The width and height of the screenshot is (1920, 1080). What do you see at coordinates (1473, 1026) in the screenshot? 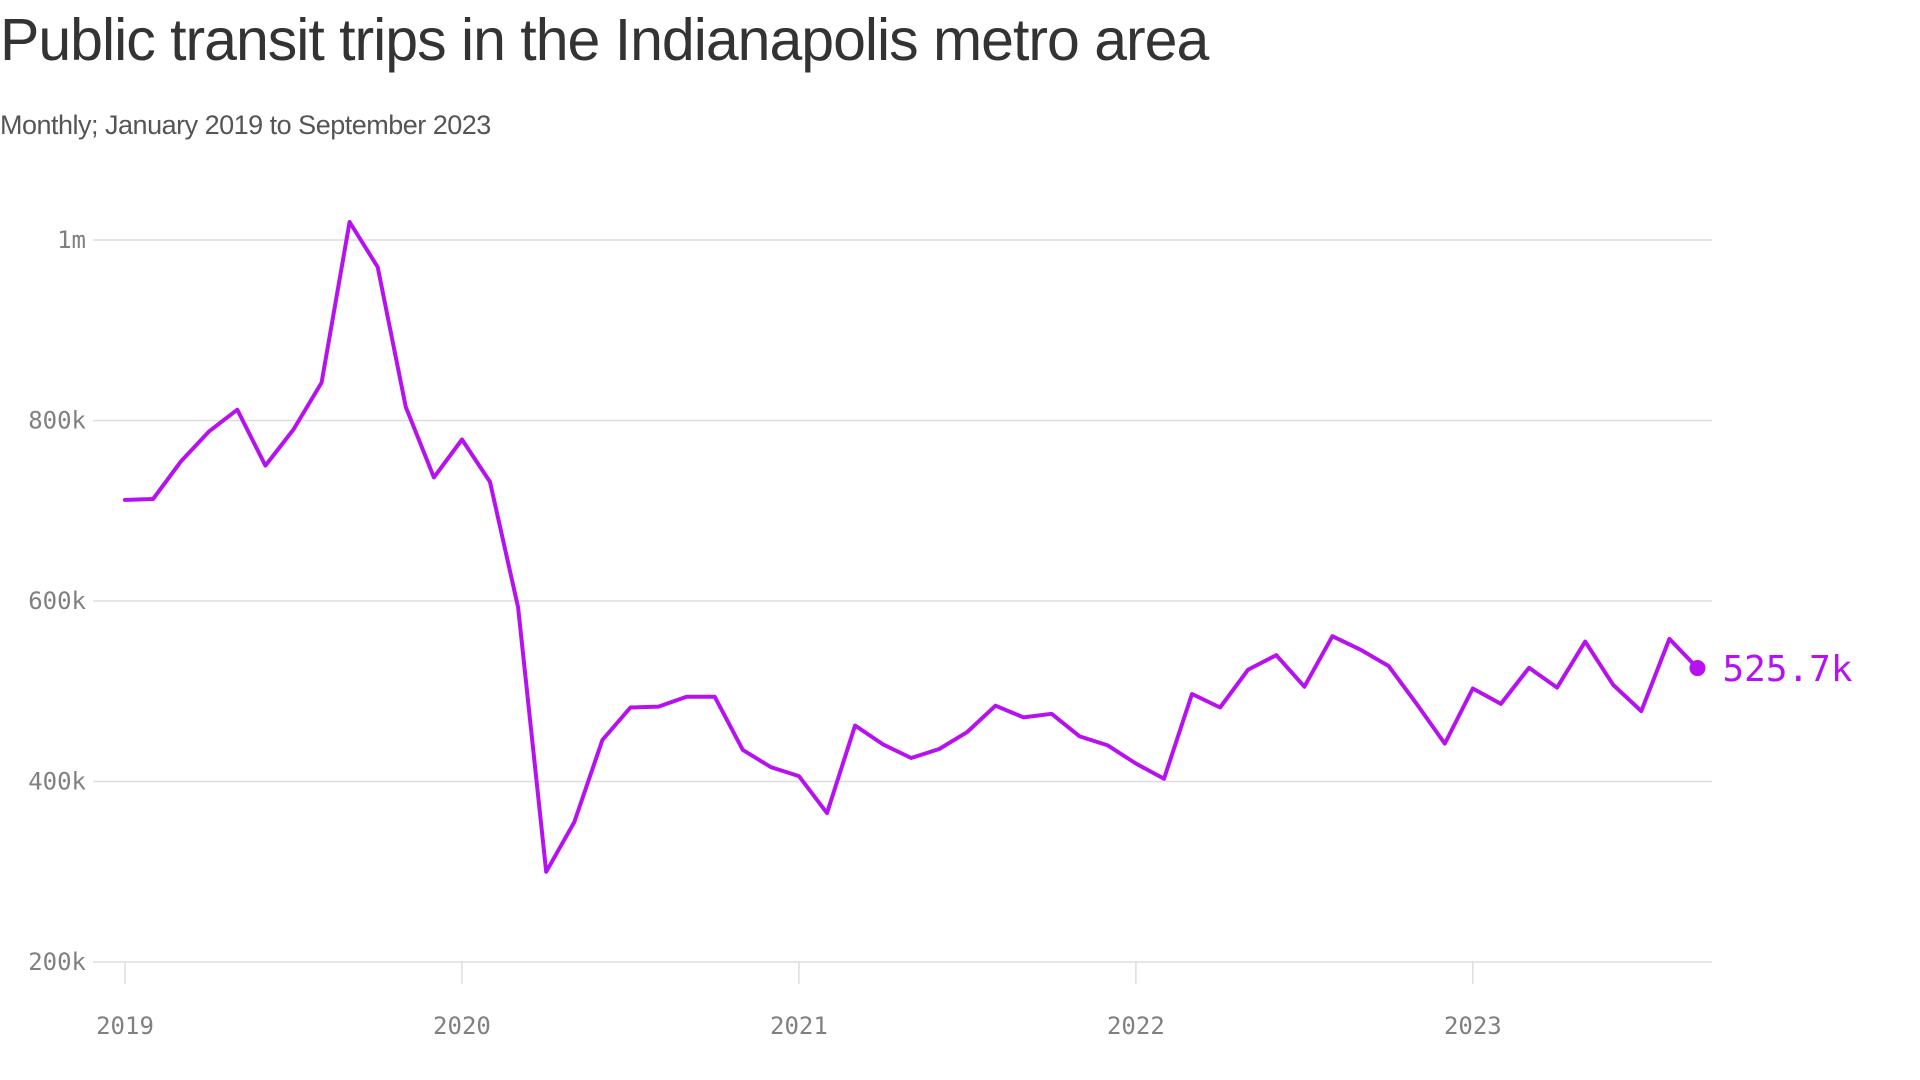
I see `x-tick-label: 2023` at bounding box center [1473, 1026].